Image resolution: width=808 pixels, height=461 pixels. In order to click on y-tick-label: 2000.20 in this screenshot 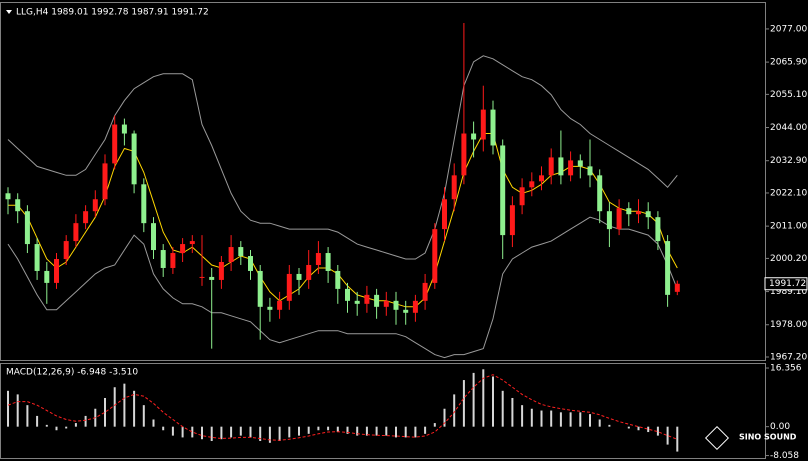, I will do `click(788, 259)`.